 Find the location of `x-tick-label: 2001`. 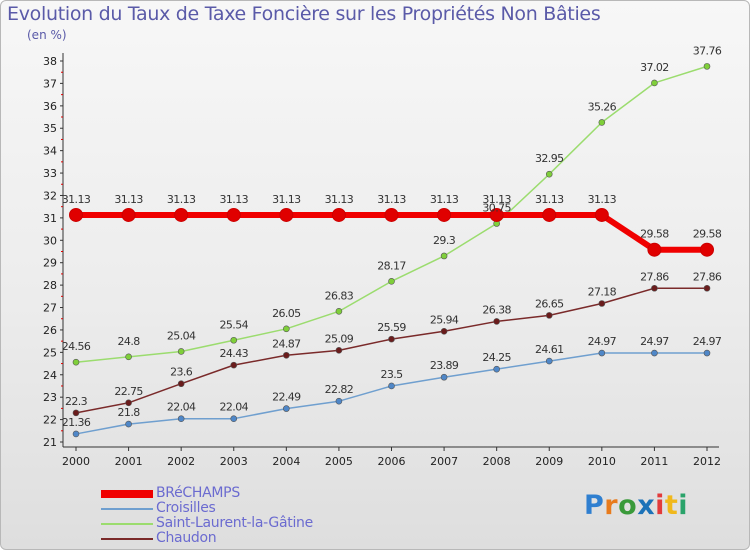

x-tick-label: 2001 is located at coordinates (129, 461).